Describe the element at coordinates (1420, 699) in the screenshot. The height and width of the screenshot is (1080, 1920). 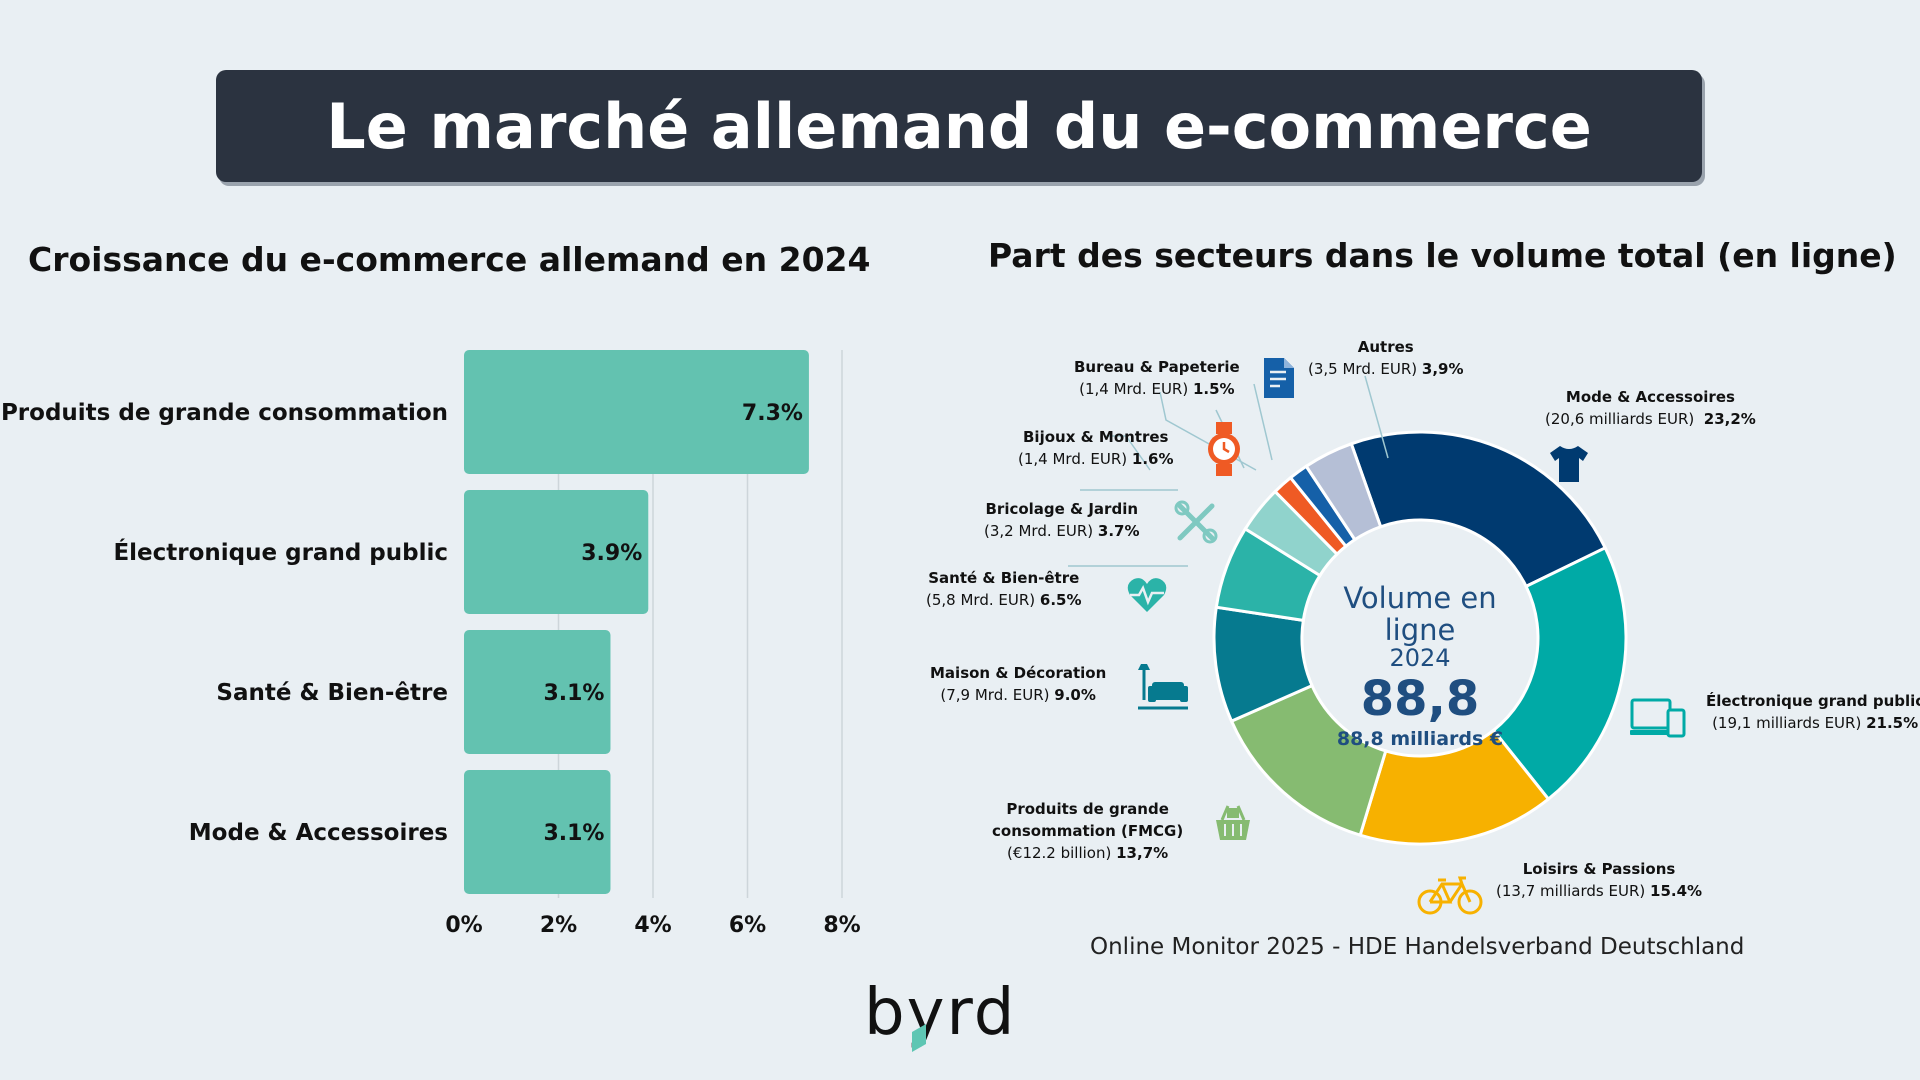
I see `center-value: 88,8` at that location.